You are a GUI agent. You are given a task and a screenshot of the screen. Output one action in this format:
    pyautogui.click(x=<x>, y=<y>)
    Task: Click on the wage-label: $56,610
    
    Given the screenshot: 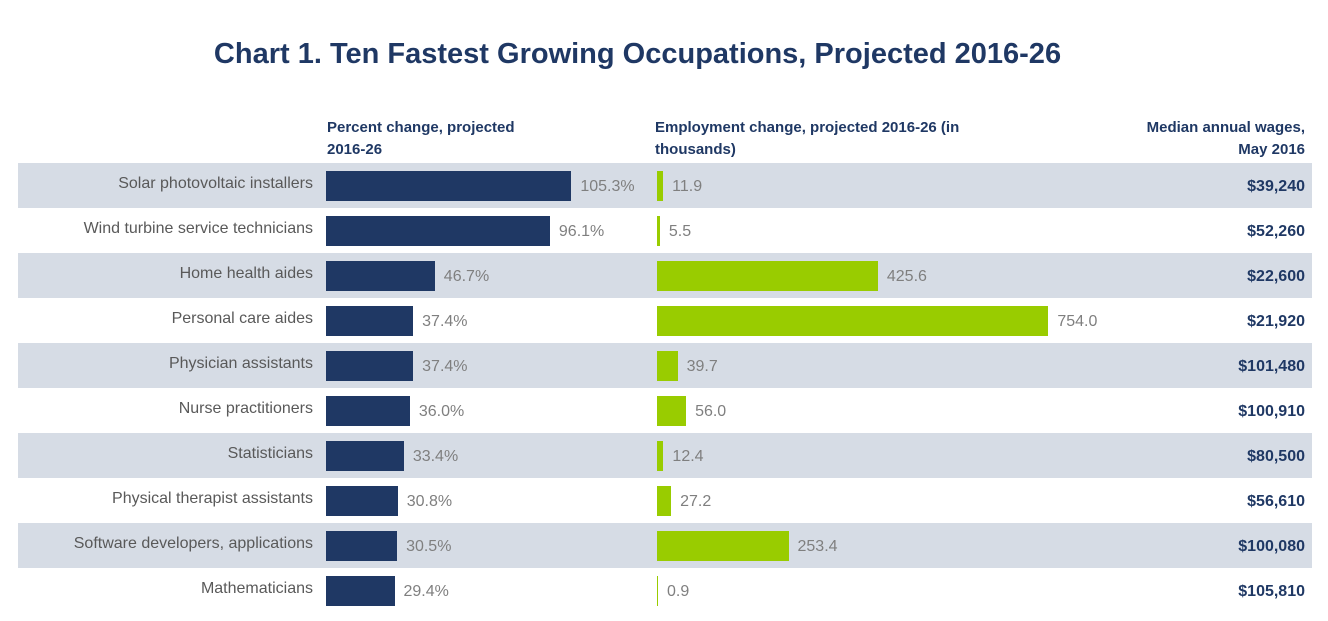 What is the action you would take?
    pyautogui.click(x=1276, y=501)
    